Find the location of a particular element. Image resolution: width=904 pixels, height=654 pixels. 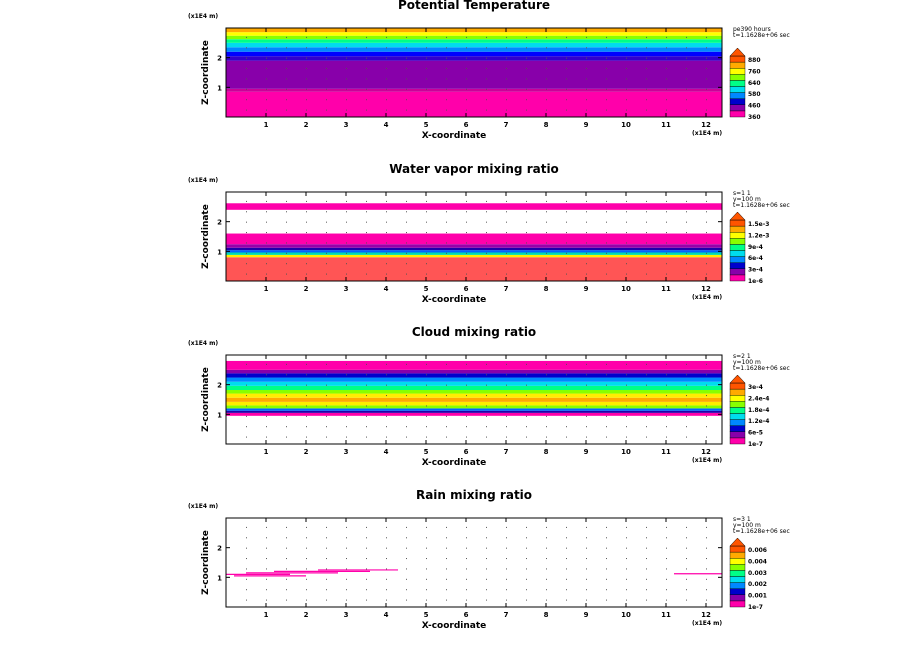

colorbar-label: 3e-4 is located at coordinates (755, 270).